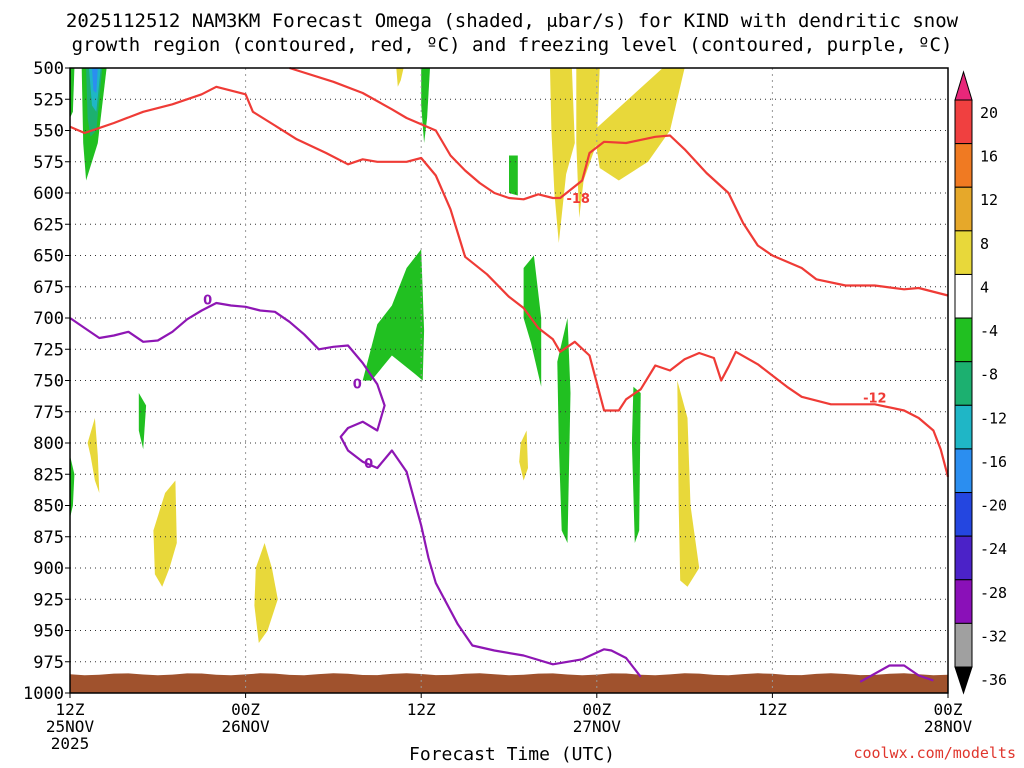  Describe the element at coordinates (48, 632) in the screenshot. I see `y-tick-label: 950` at that location.